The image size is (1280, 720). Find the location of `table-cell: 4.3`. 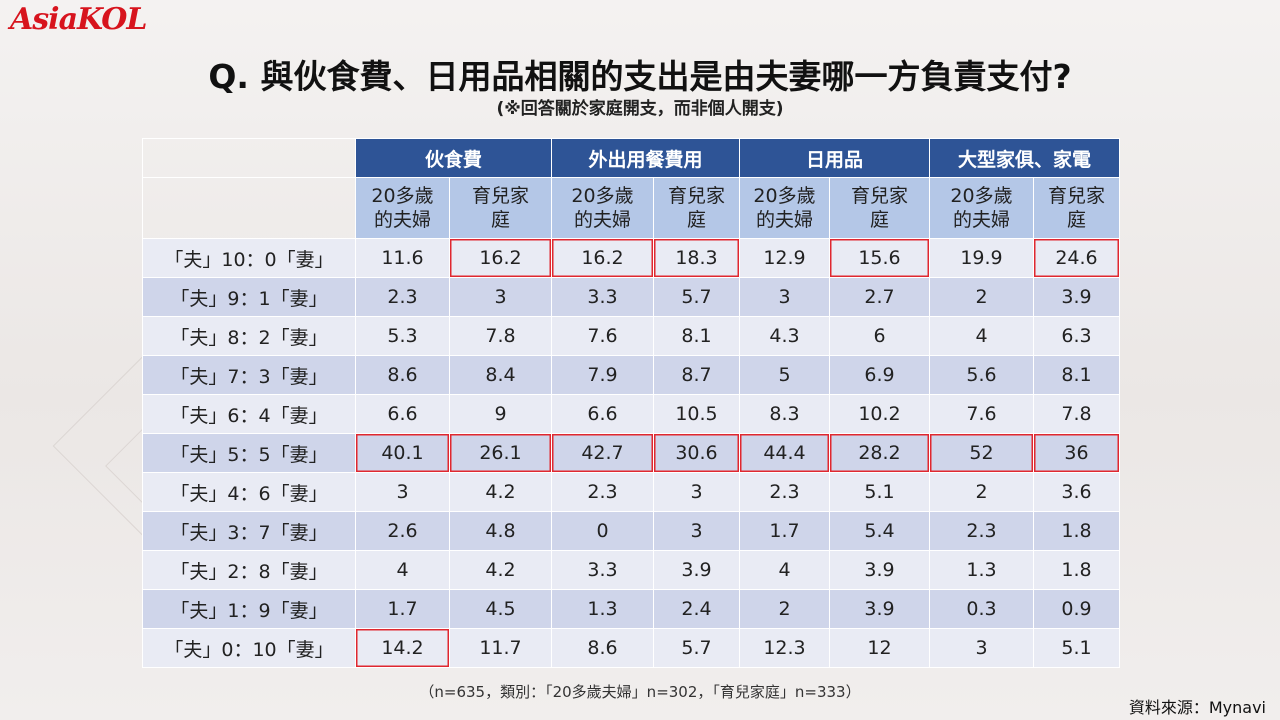

table-cell: 4.3 is located at coordinates (784, 336).